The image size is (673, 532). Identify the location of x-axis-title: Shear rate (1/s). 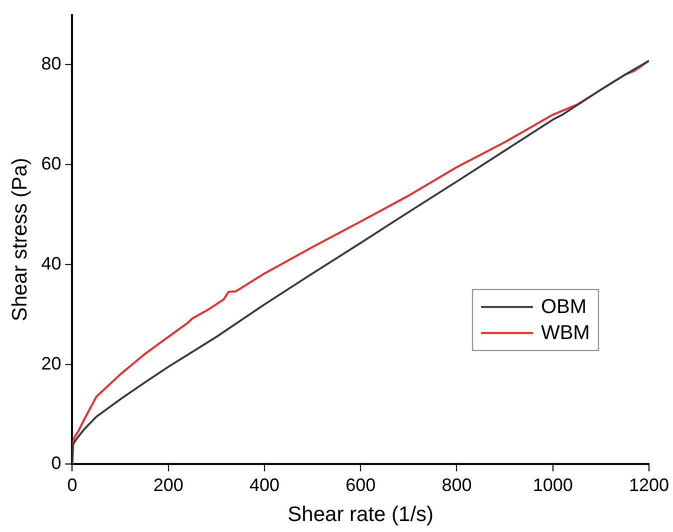
(361, 514).